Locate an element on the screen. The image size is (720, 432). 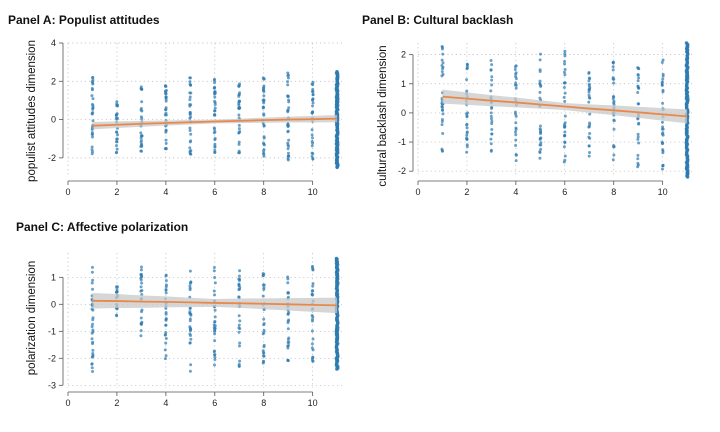
panel-c-title: Panel C: Affective polarization is located at coordinates (102, 227).